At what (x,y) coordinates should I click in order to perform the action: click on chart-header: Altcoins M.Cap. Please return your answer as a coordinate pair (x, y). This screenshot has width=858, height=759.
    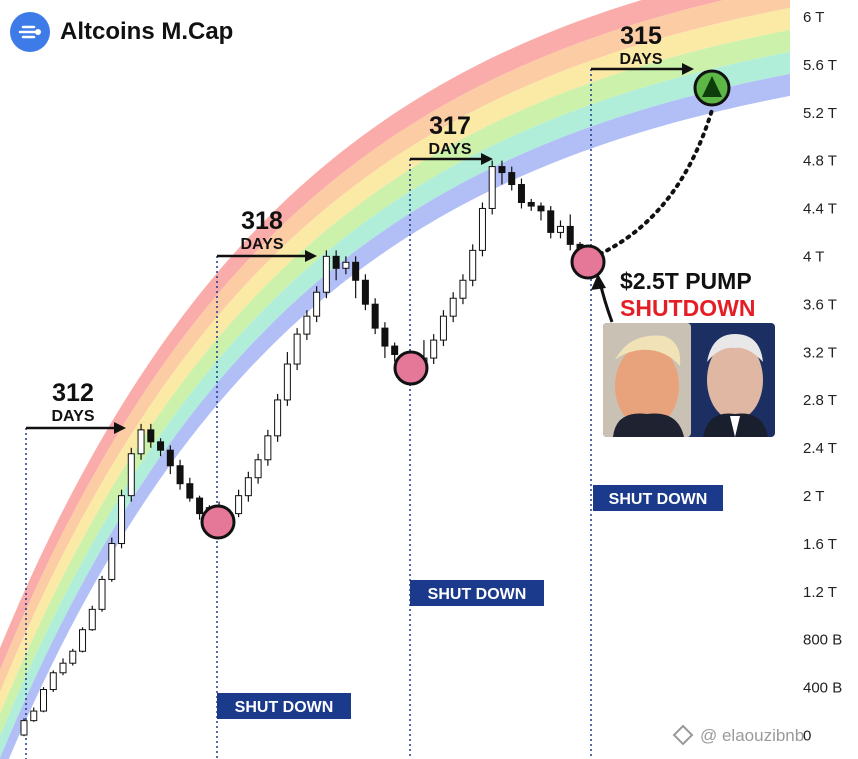
    Looking at the image, I should click on (121, 32).